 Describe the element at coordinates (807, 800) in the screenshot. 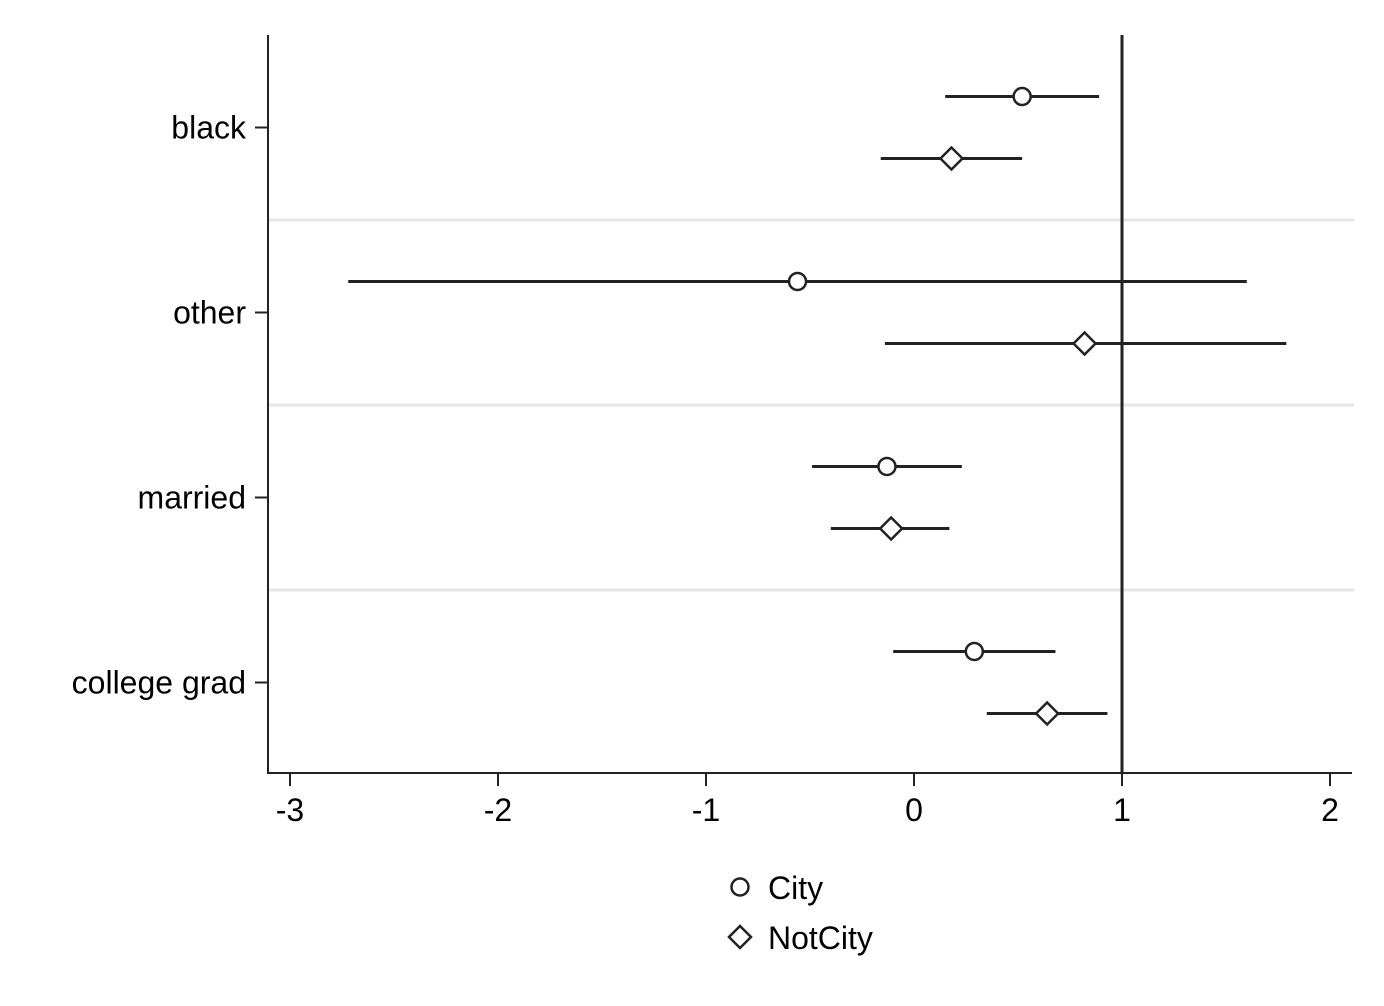

I see `x-axis-ticks: -3 -2 -1 0 1 2` at that location.